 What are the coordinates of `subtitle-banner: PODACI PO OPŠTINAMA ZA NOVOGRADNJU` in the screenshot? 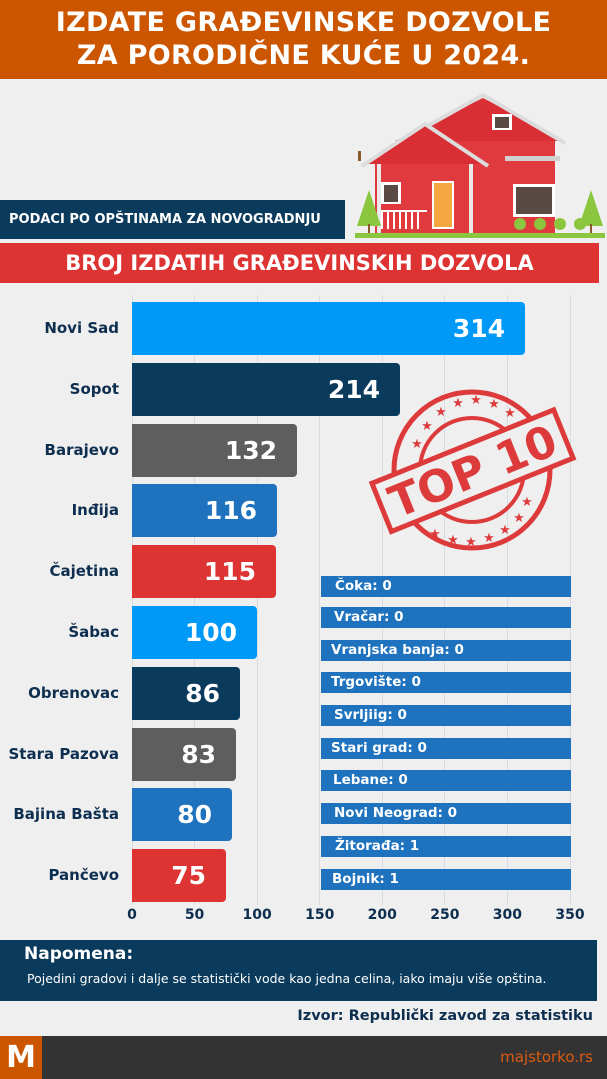 It's located at (172, 219).